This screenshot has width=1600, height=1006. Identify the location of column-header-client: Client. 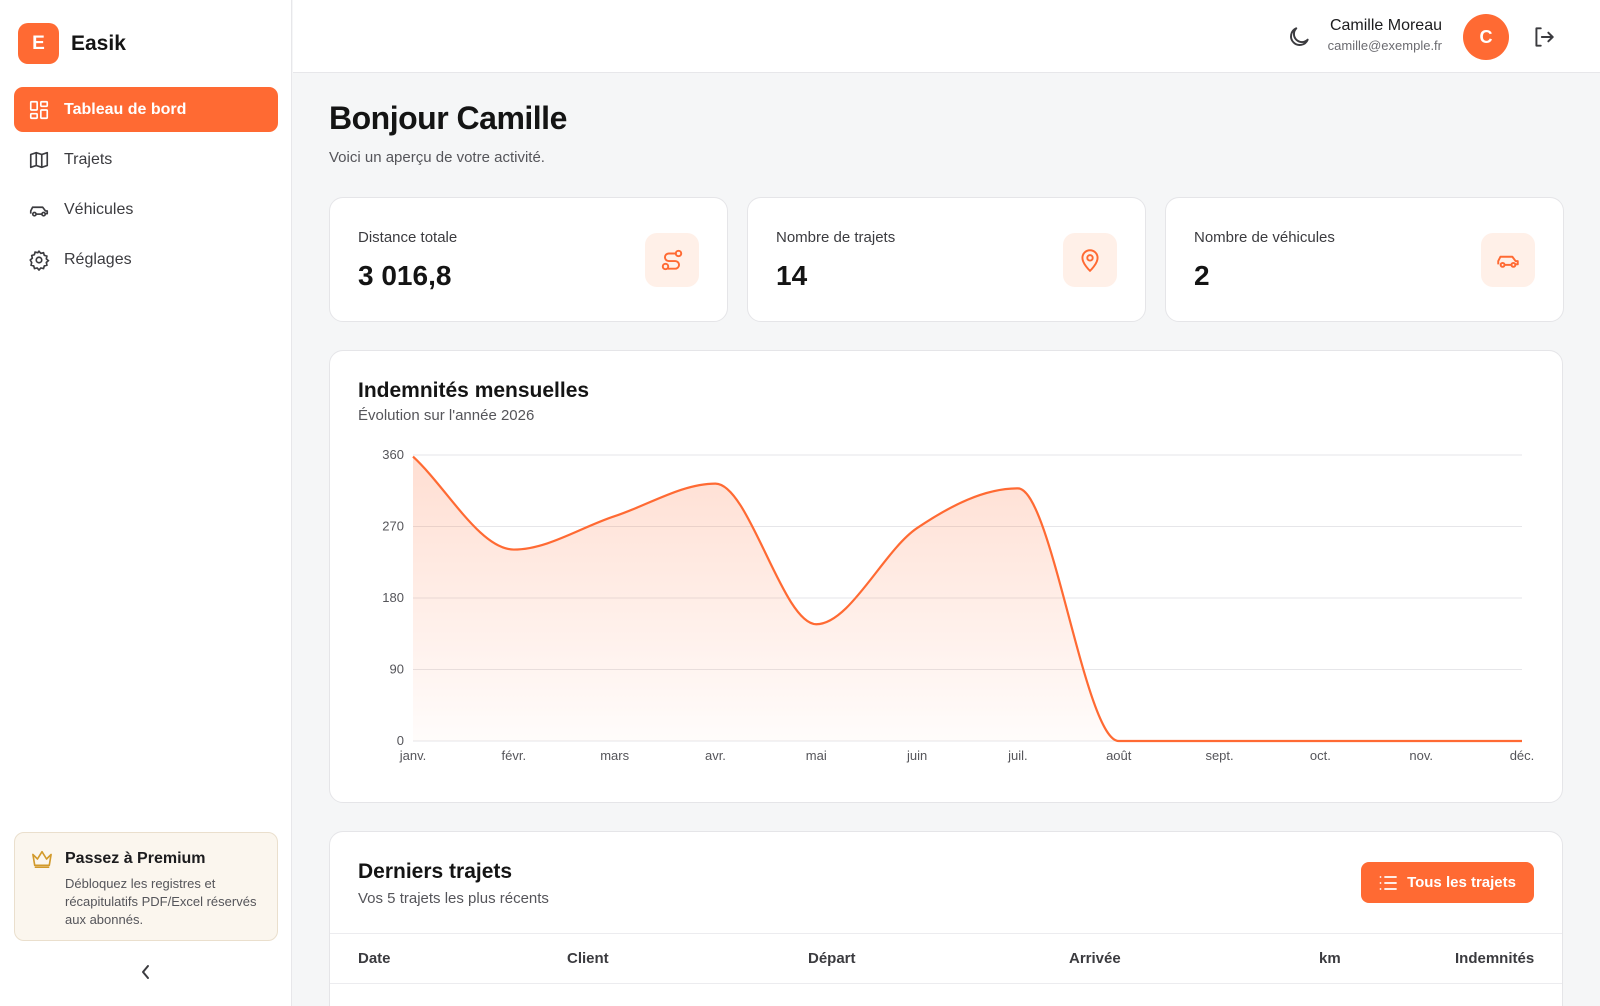
(588, 958).